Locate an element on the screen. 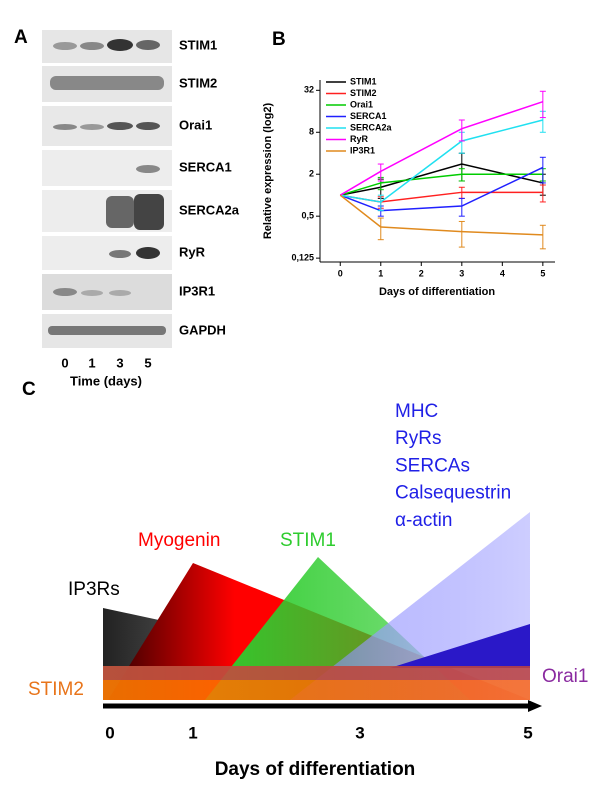 This screenshot has height=785, width=600. myogenin-label: Myogenin is located at coordinates (179, 540).